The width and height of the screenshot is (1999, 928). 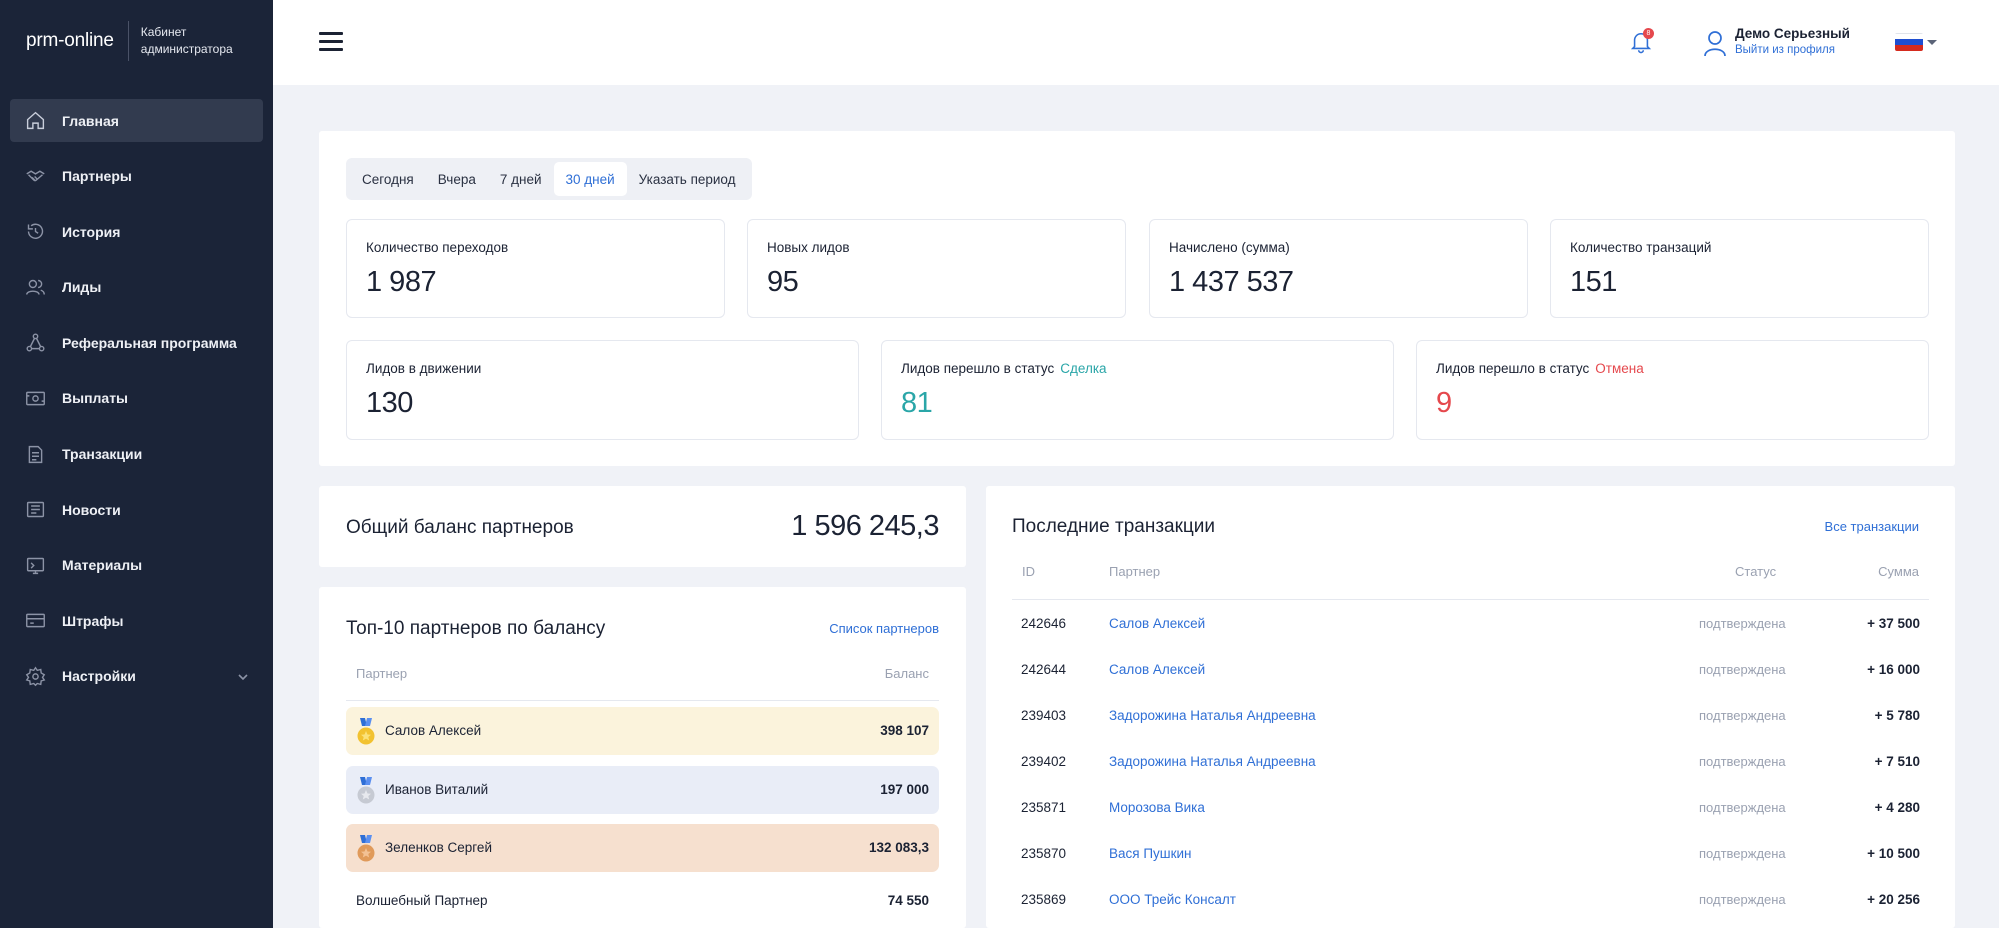 What do you see at coordinates (1916, 42) in the screenshot?
I see `language-selector` at bounding box center [1916, 42].